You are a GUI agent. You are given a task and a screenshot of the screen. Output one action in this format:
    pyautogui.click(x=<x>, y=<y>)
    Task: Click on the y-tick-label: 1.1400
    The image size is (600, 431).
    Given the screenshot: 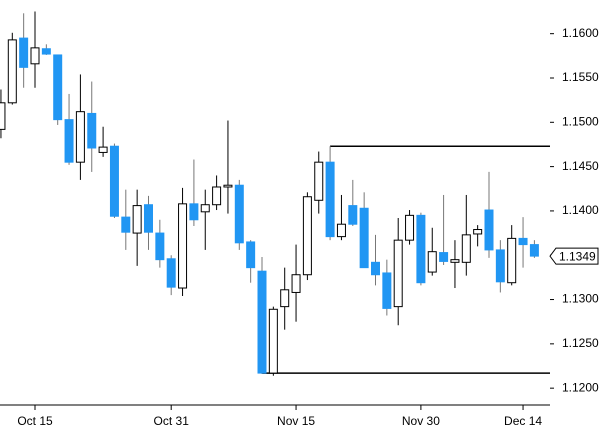 What is the action you would take?
    pyautogui.click(x=580, y=210)
    